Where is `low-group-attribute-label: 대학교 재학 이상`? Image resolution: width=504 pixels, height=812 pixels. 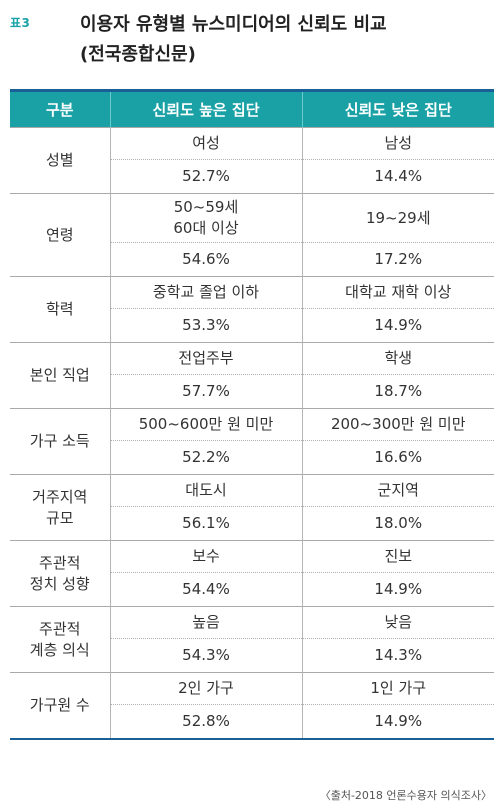 low-group-attribute-label: 대학교 재학 이상 is located at coordinates (398, 292).